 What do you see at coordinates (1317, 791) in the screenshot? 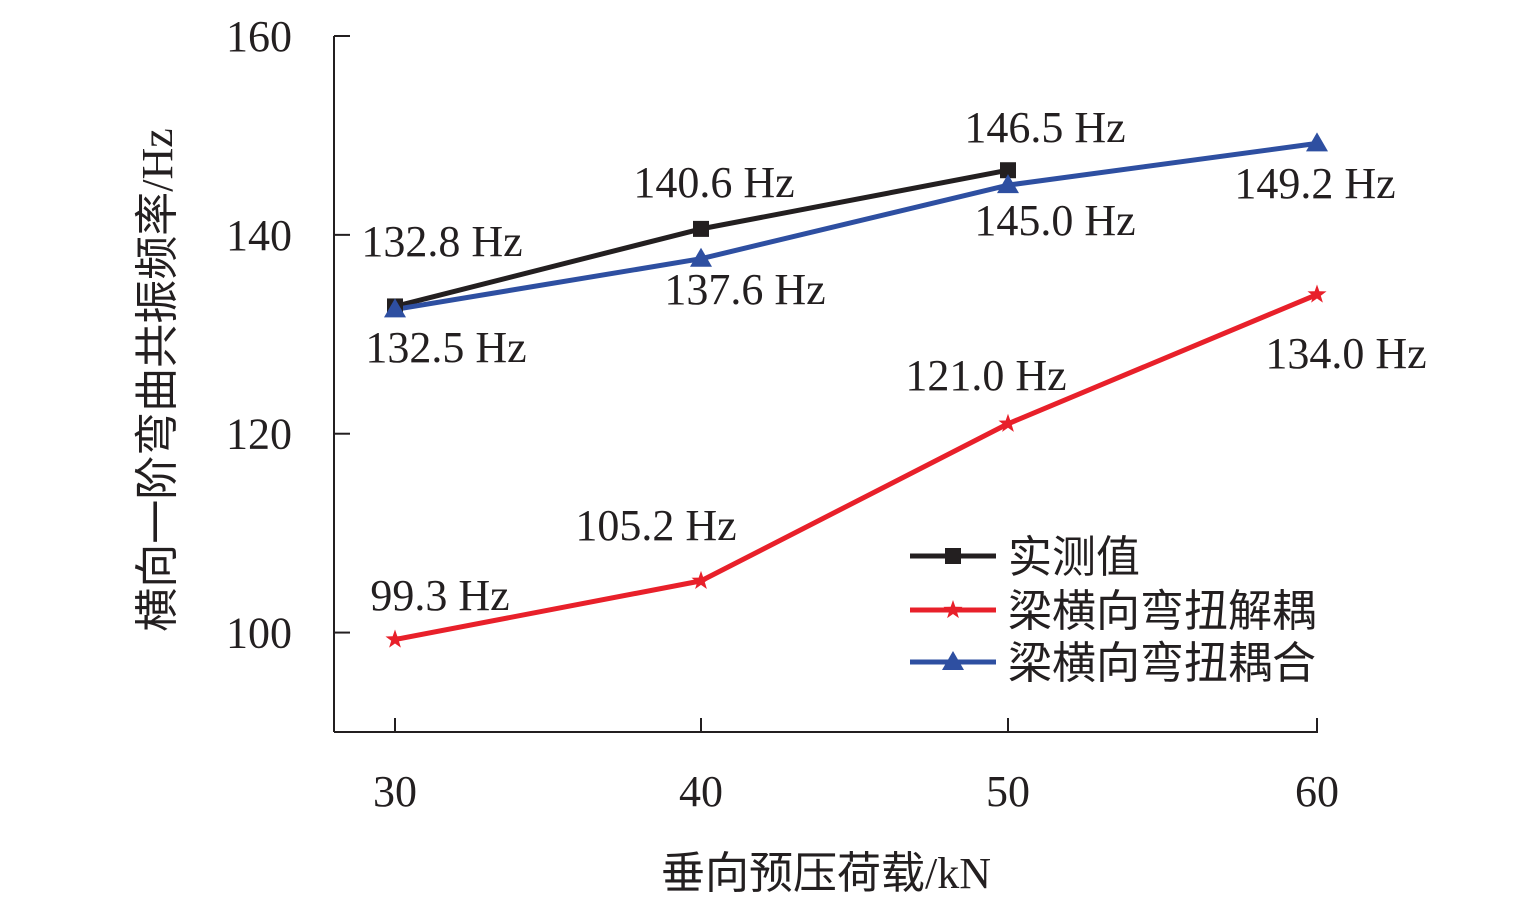
I see `x-tick-label: 60` at bounding box center [1317, 791].